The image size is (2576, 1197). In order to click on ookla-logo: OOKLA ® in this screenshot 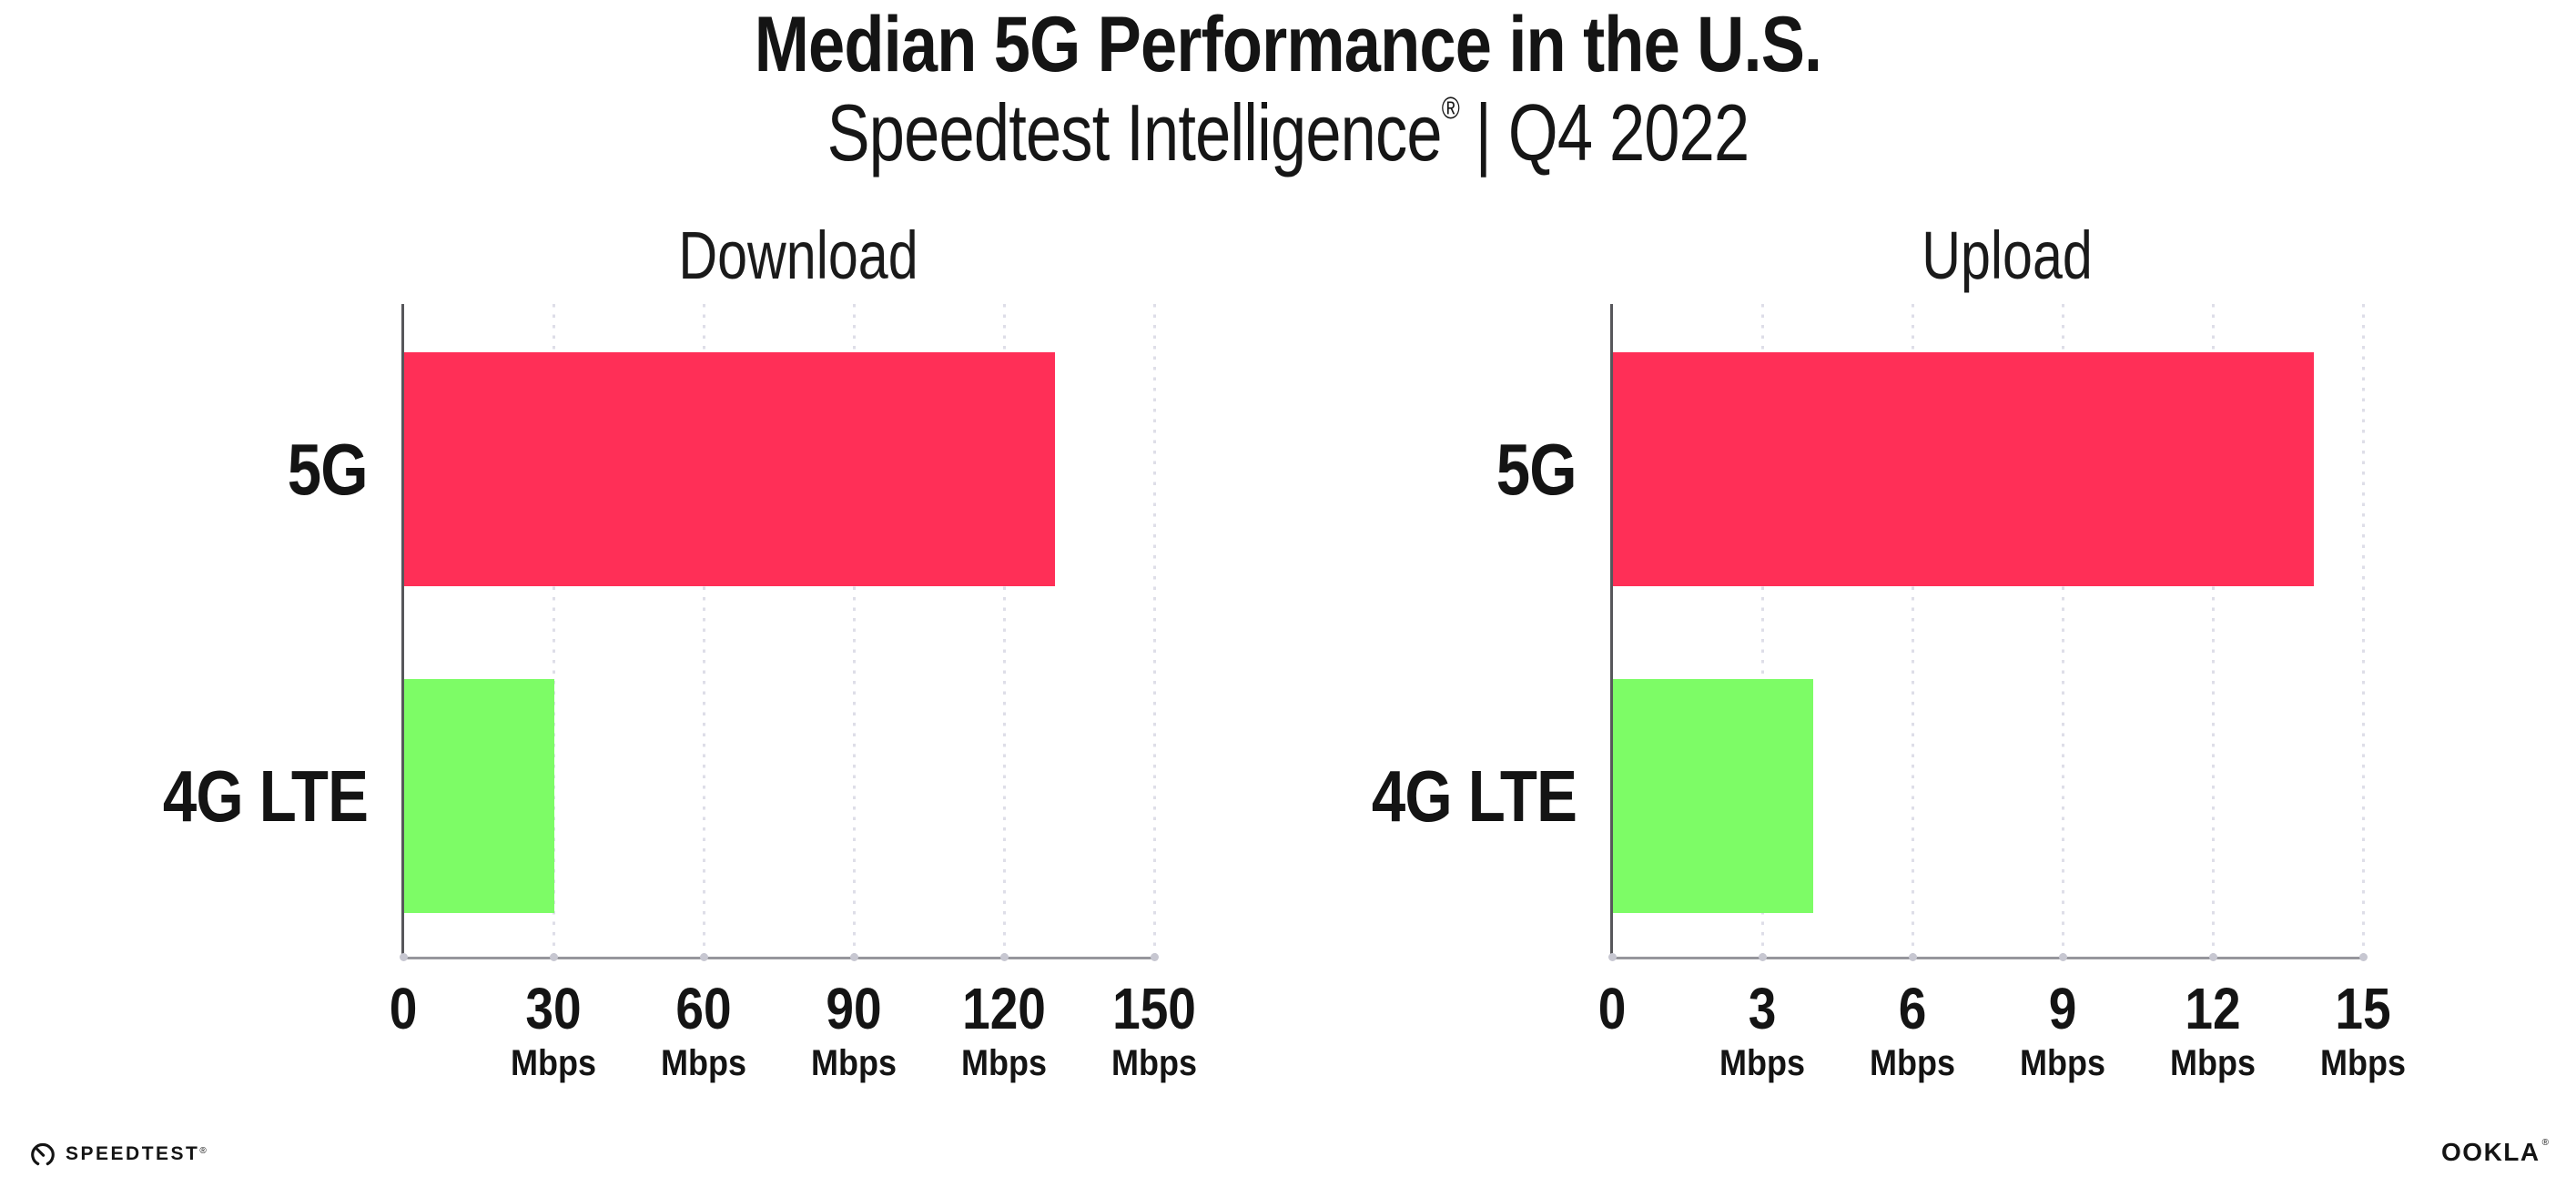, I will do `click(2495, 1152)`.